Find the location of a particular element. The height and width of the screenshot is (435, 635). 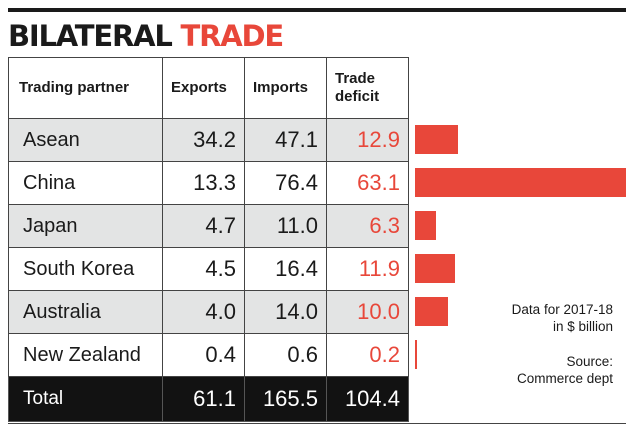

imports-cell: 11.0 is located at coordinates (285, 226).